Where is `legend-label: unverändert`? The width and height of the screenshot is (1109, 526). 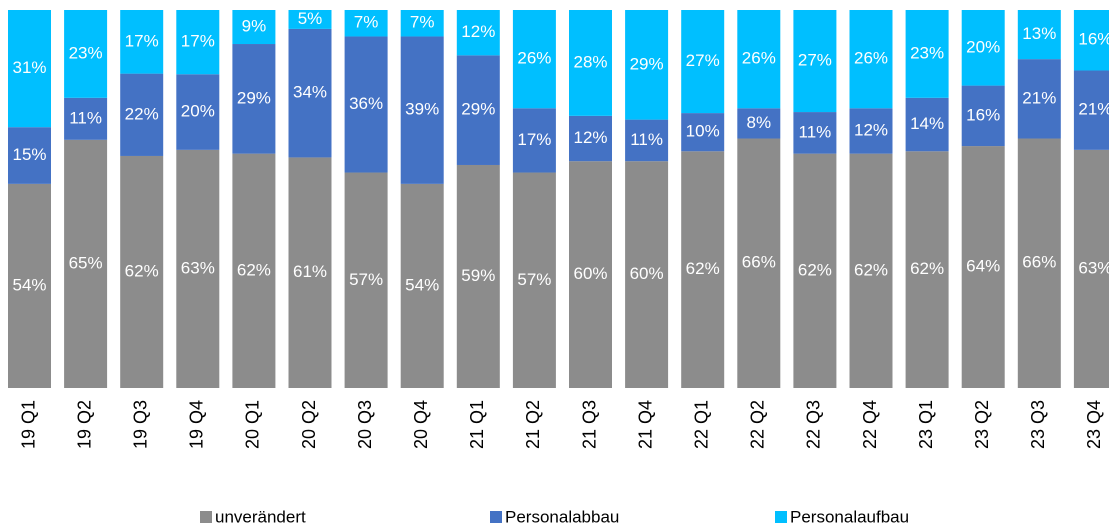 legend-label: unverändert is located at coordinates (260, 516).